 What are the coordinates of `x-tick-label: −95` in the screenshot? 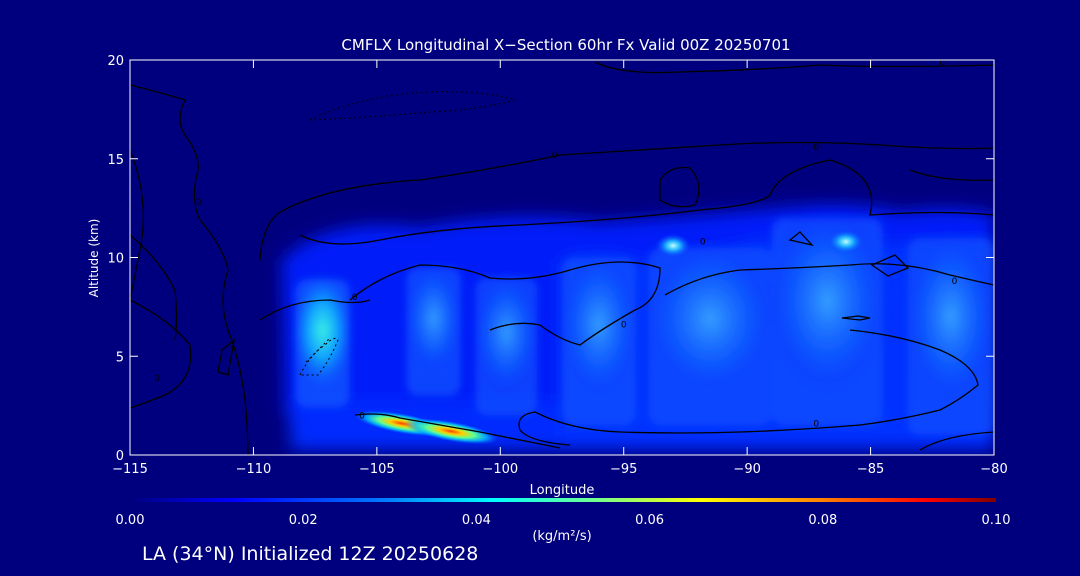 It's located at (623, 469).